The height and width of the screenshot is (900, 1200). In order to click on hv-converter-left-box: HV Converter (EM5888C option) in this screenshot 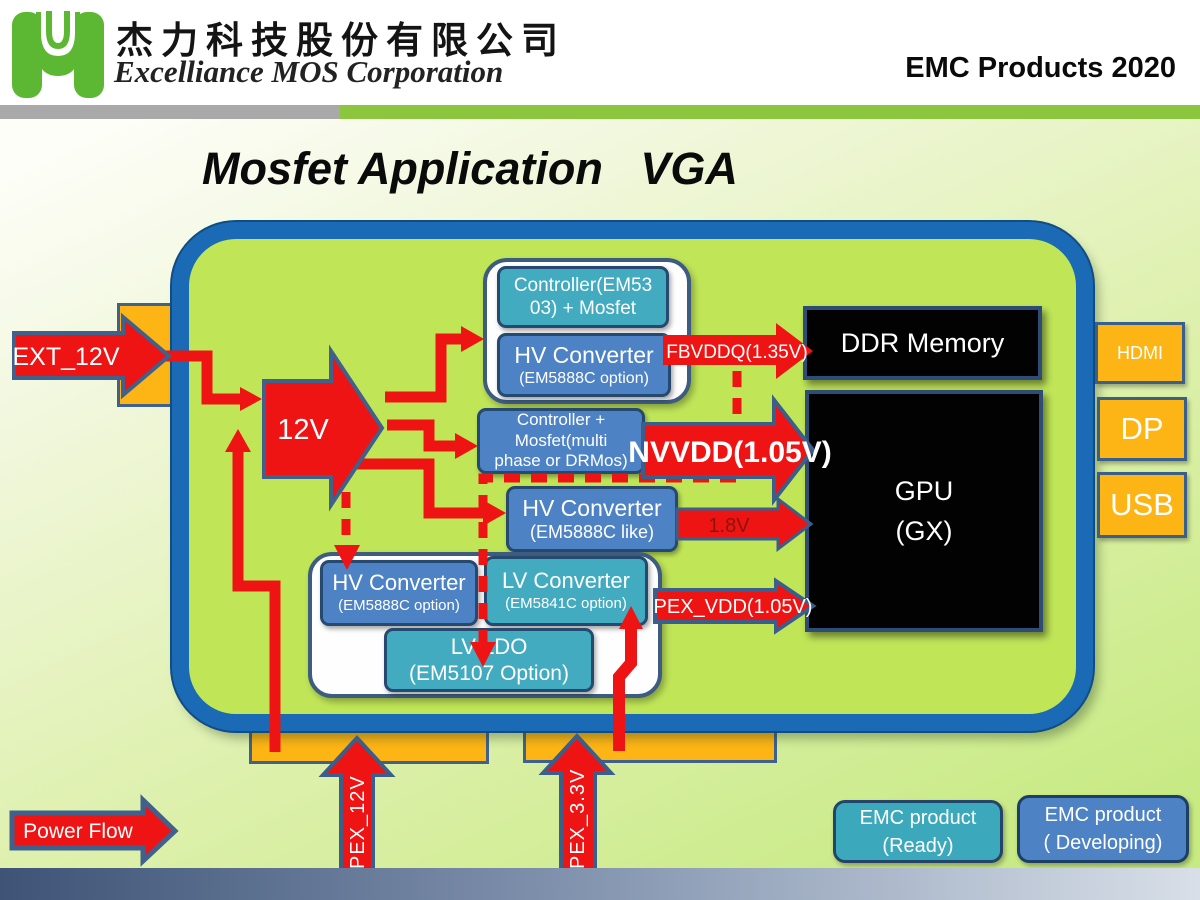, I will do `click(399, 593)`.